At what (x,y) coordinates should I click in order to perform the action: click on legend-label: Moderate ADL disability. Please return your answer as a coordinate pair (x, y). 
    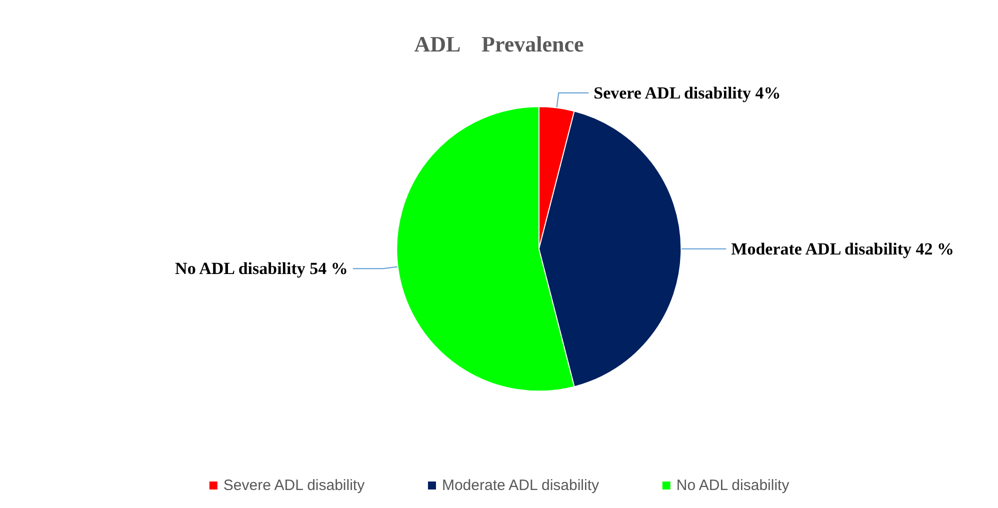
    Looking at the image, I should click on (521, 485).